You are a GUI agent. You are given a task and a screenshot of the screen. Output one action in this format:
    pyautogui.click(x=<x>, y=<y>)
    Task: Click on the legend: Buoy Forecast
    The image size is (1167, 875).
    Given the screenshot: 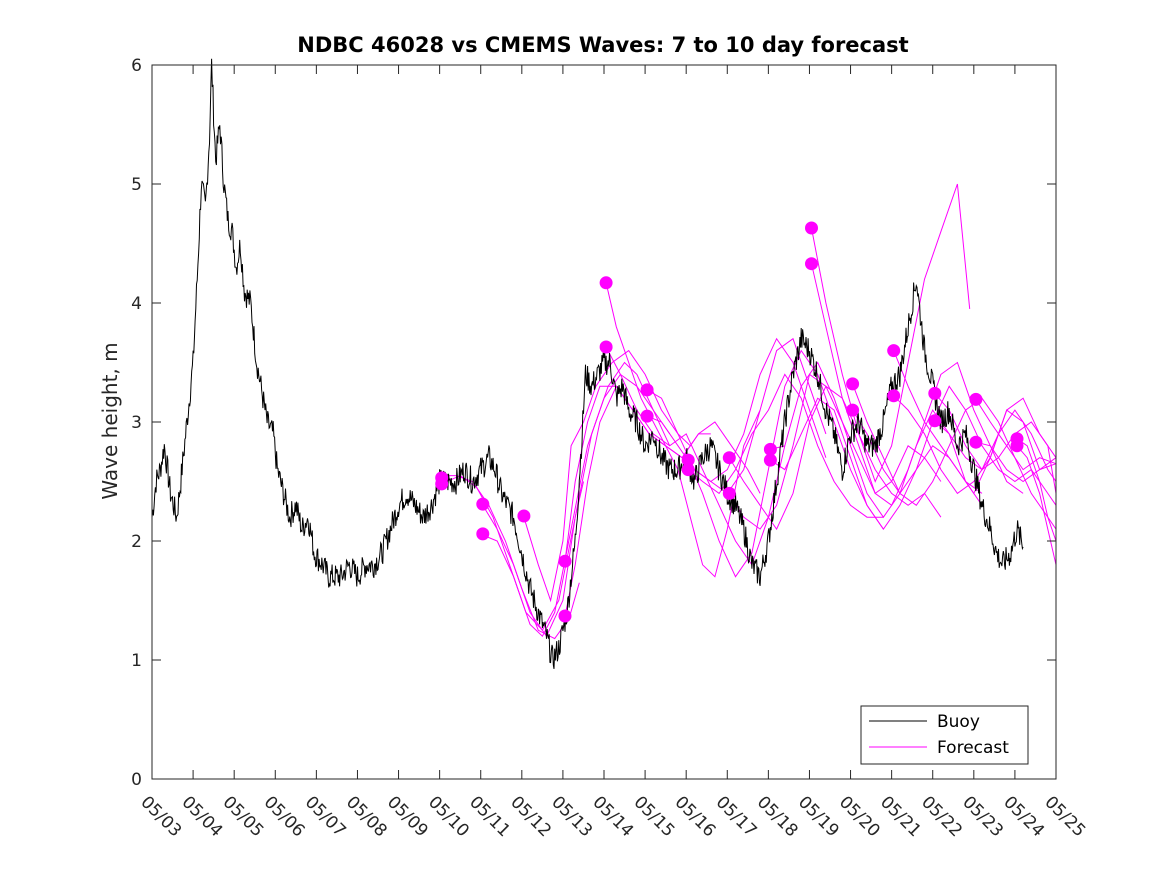 What is the action you would take?
    pyautogui.click(x=944, y=735)
    